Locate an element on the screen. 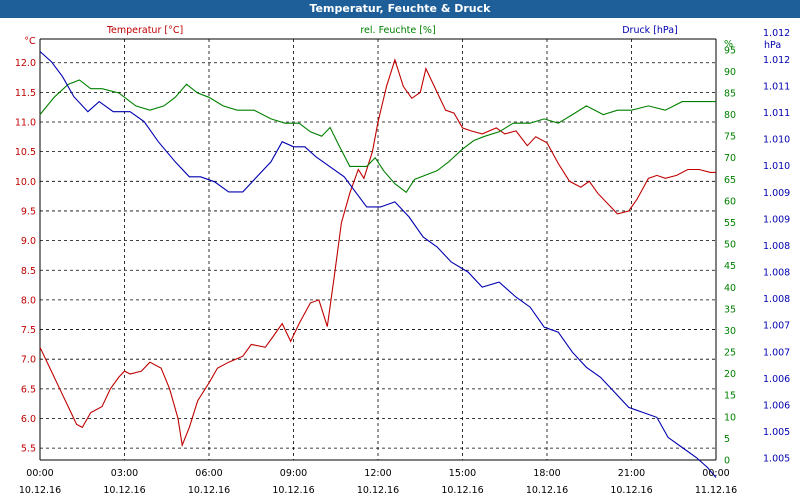  humidity-tick-label: 90 is located at coordinates (730, 72).